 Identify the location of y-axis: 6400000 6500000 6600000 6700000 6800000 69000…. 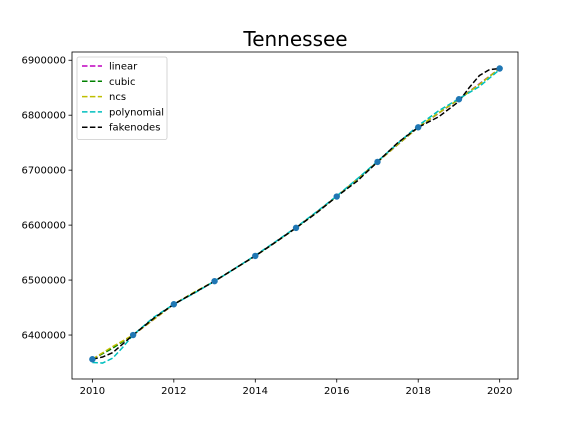
(46, 199).